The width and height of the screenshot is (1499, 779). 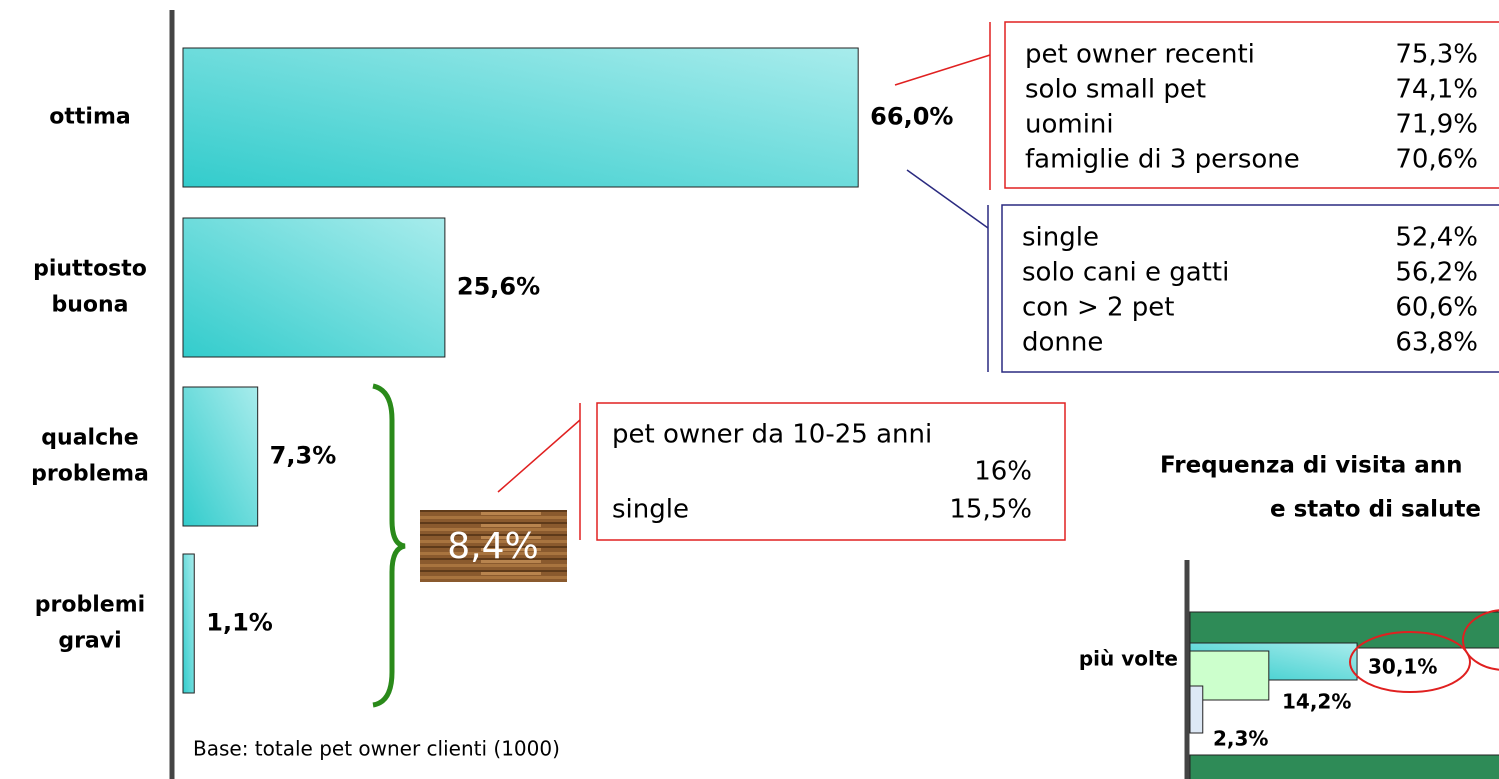 What do you see at coordinates (1125, 273) in the screenshot?
I see `callout-label: solo cani e gatti` at bounding box center [1125, 273].